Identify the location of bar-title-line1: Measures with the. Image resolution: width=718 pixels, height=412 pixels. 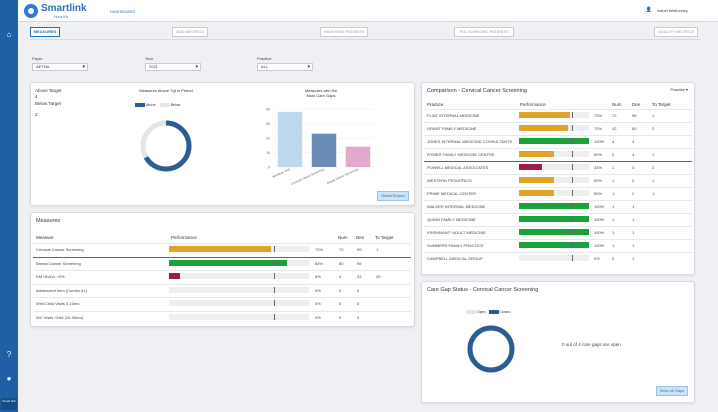
(321, 90).